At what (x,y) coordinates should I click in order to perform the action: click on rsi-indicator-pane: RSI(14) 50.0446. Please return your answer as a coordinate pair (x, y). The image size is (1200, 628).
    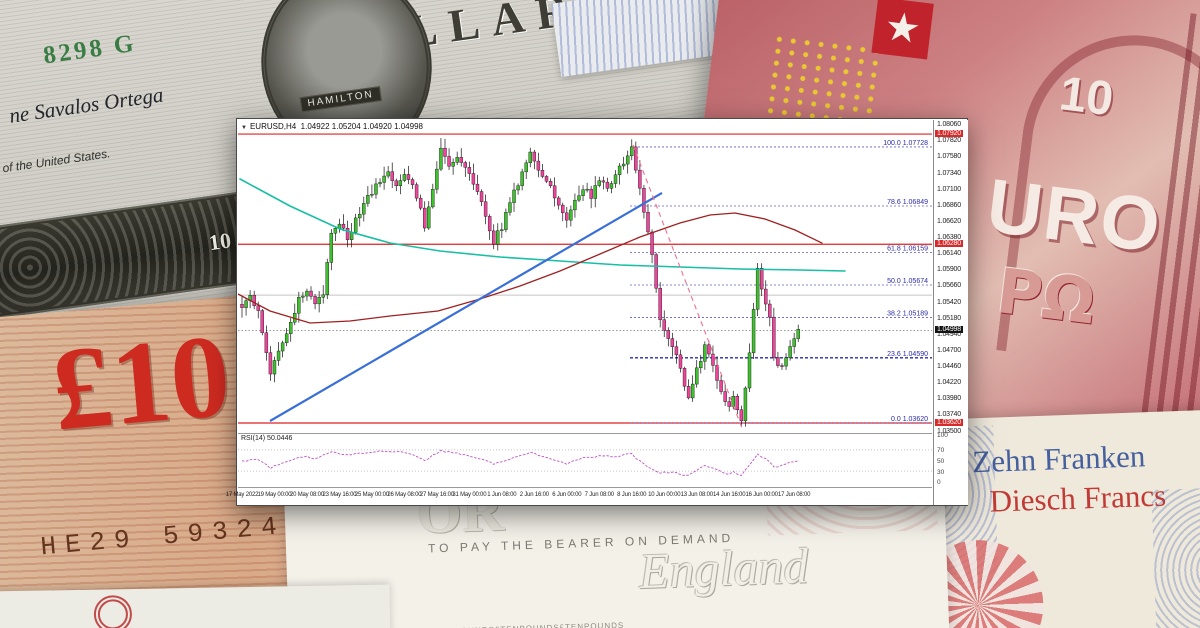
    Looking at the image, I should click on (585, 460).